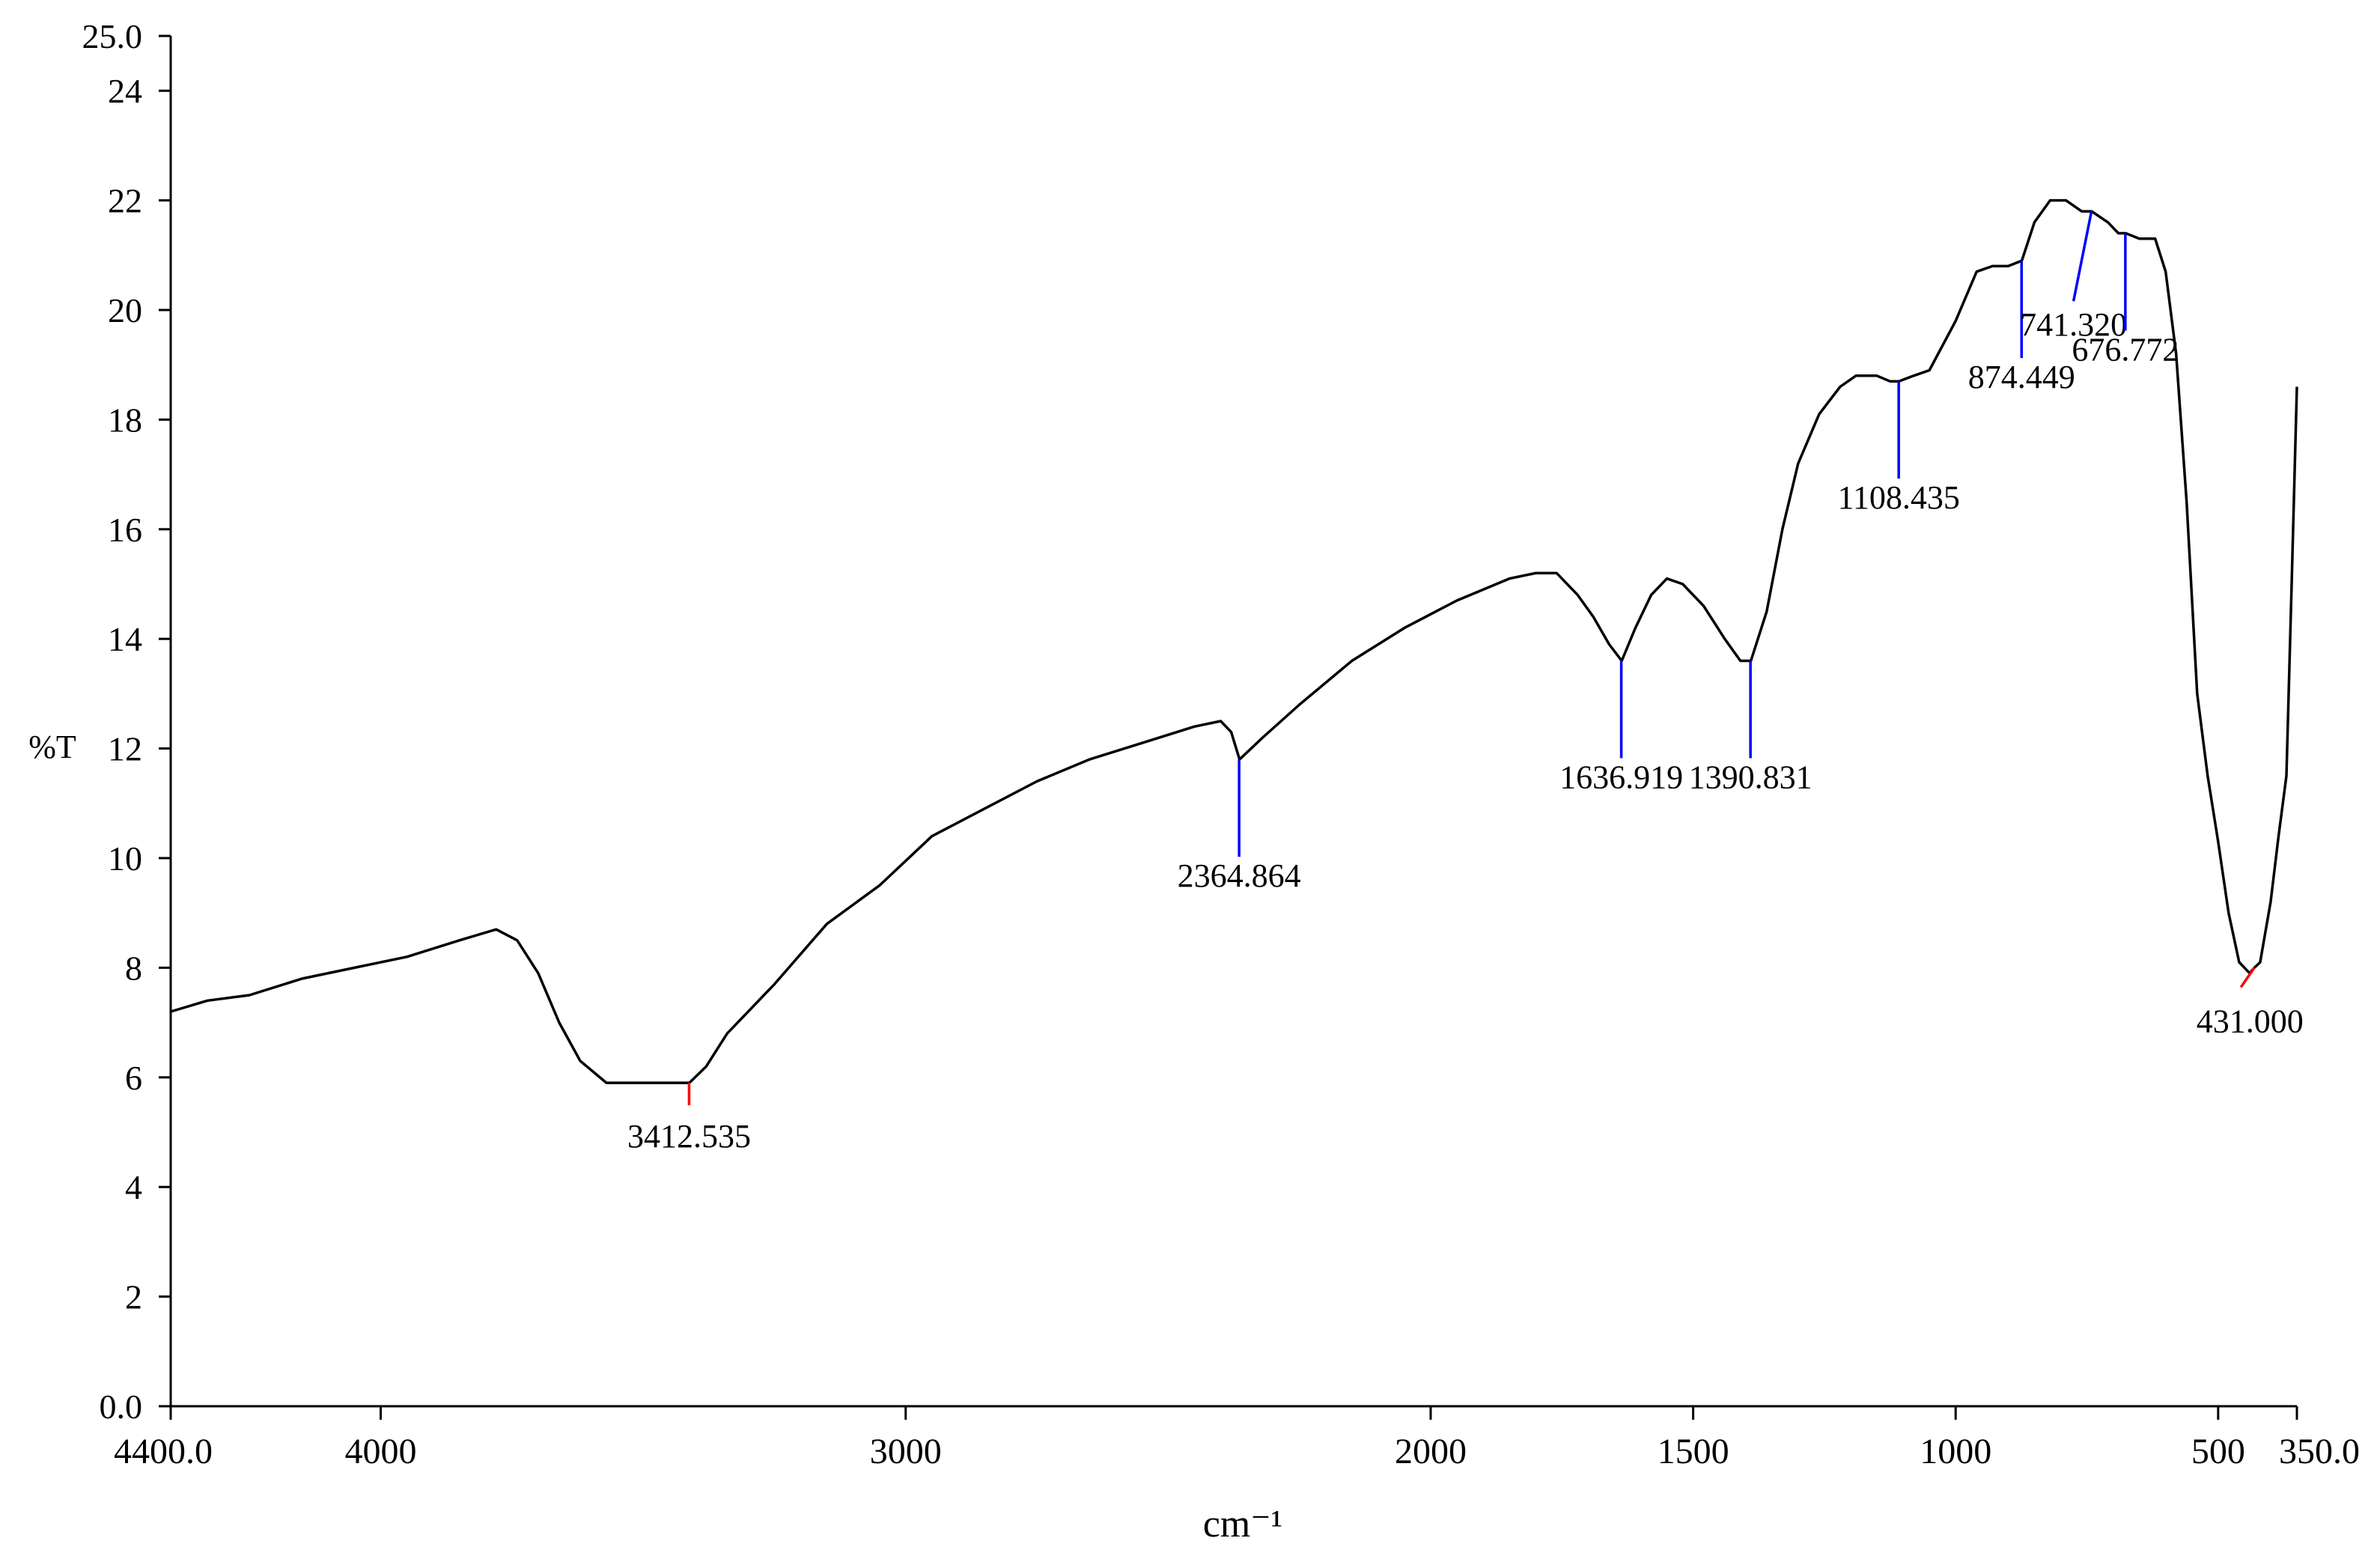 The image size is (2380, 1547). I want to click on peak-marker: 2364.864, so click(1239, 826).